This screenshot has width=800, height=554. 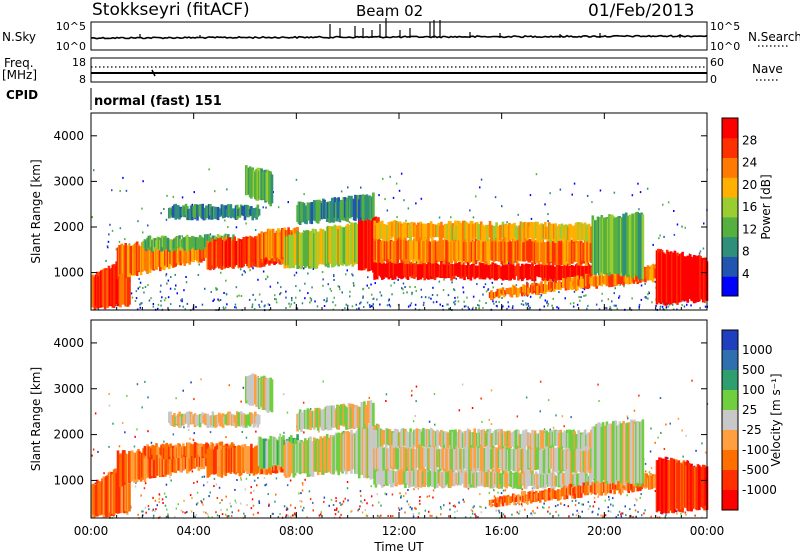 I want to click on power-colorbar-frame, so click(x=730, y=207).